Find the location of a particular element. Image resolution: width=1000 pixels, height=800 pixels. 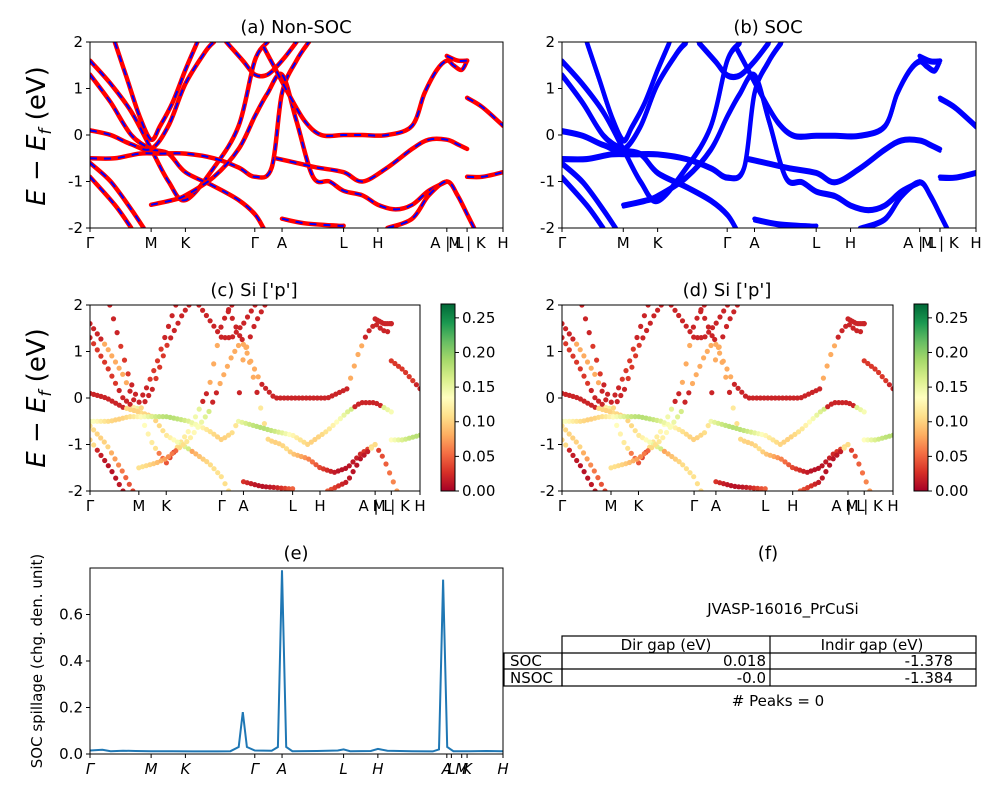

xtick-label-d: H is located at coordinates (792, 506).